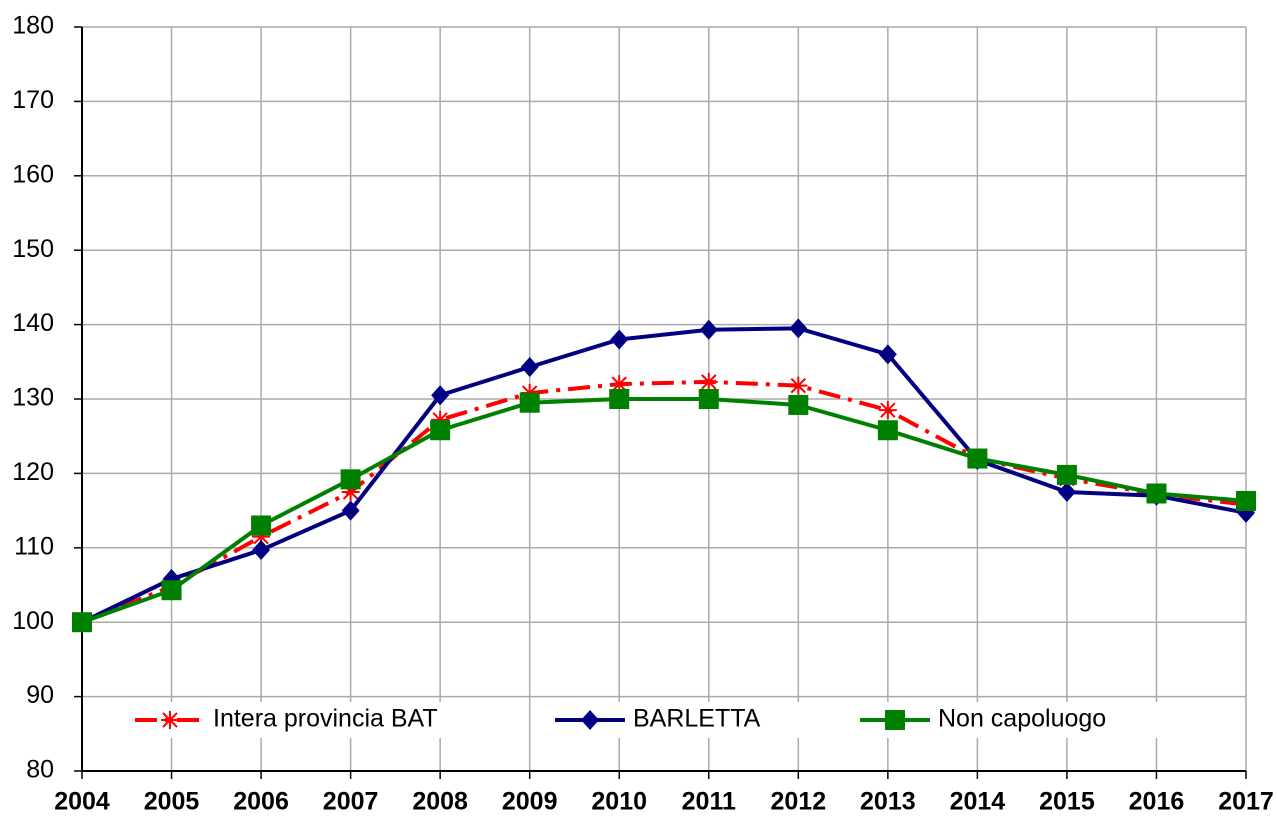  Describe the element at coordinates (440, 802) in the screenshot. I see `x-tick-label: 2008` at that location.